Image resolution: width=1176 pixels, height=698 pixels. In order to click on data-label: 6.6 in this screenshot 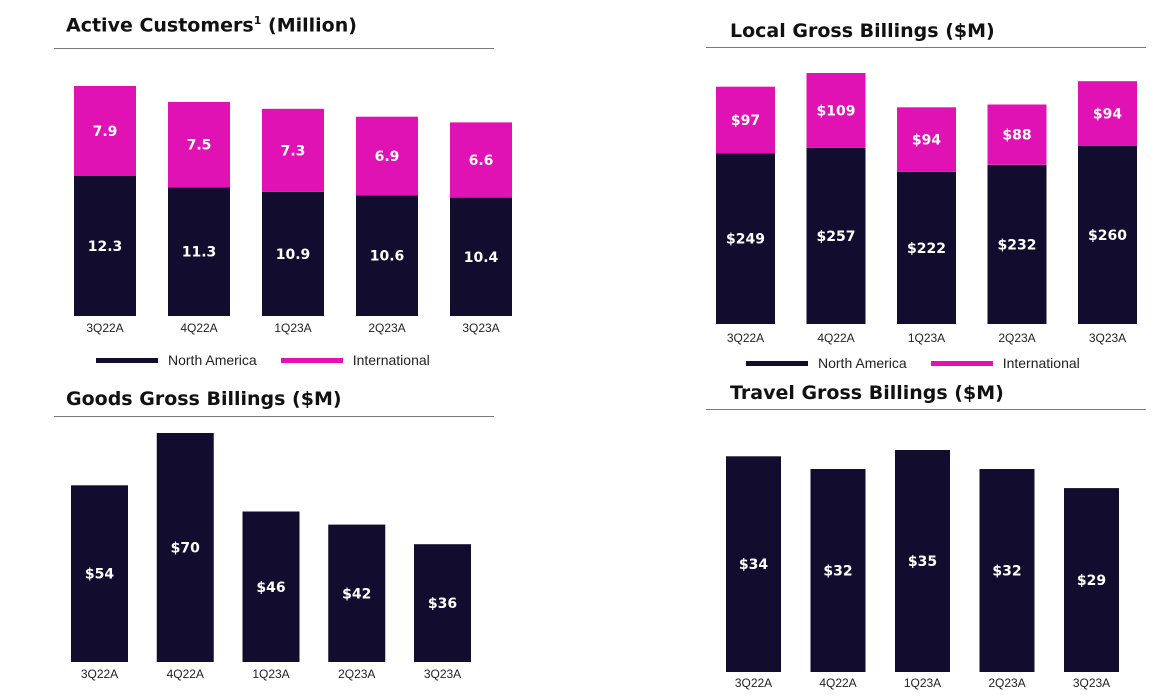, I will do `click(481, 161)`.